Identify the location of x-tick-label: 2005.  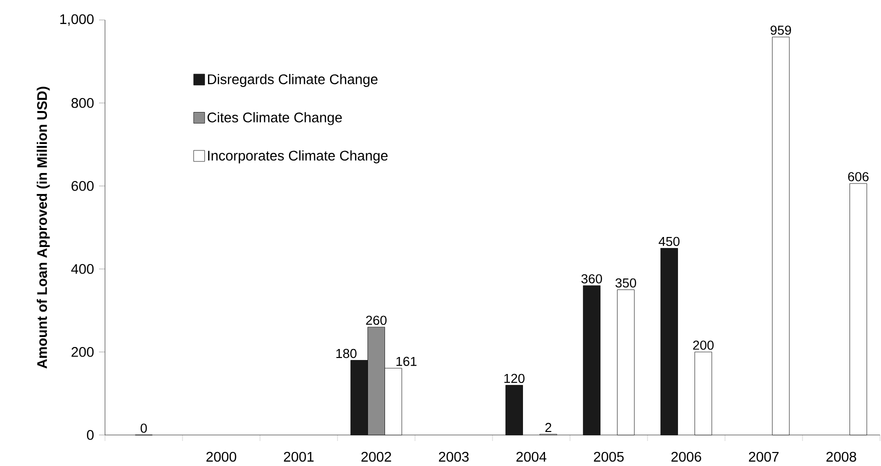
(609, 457).